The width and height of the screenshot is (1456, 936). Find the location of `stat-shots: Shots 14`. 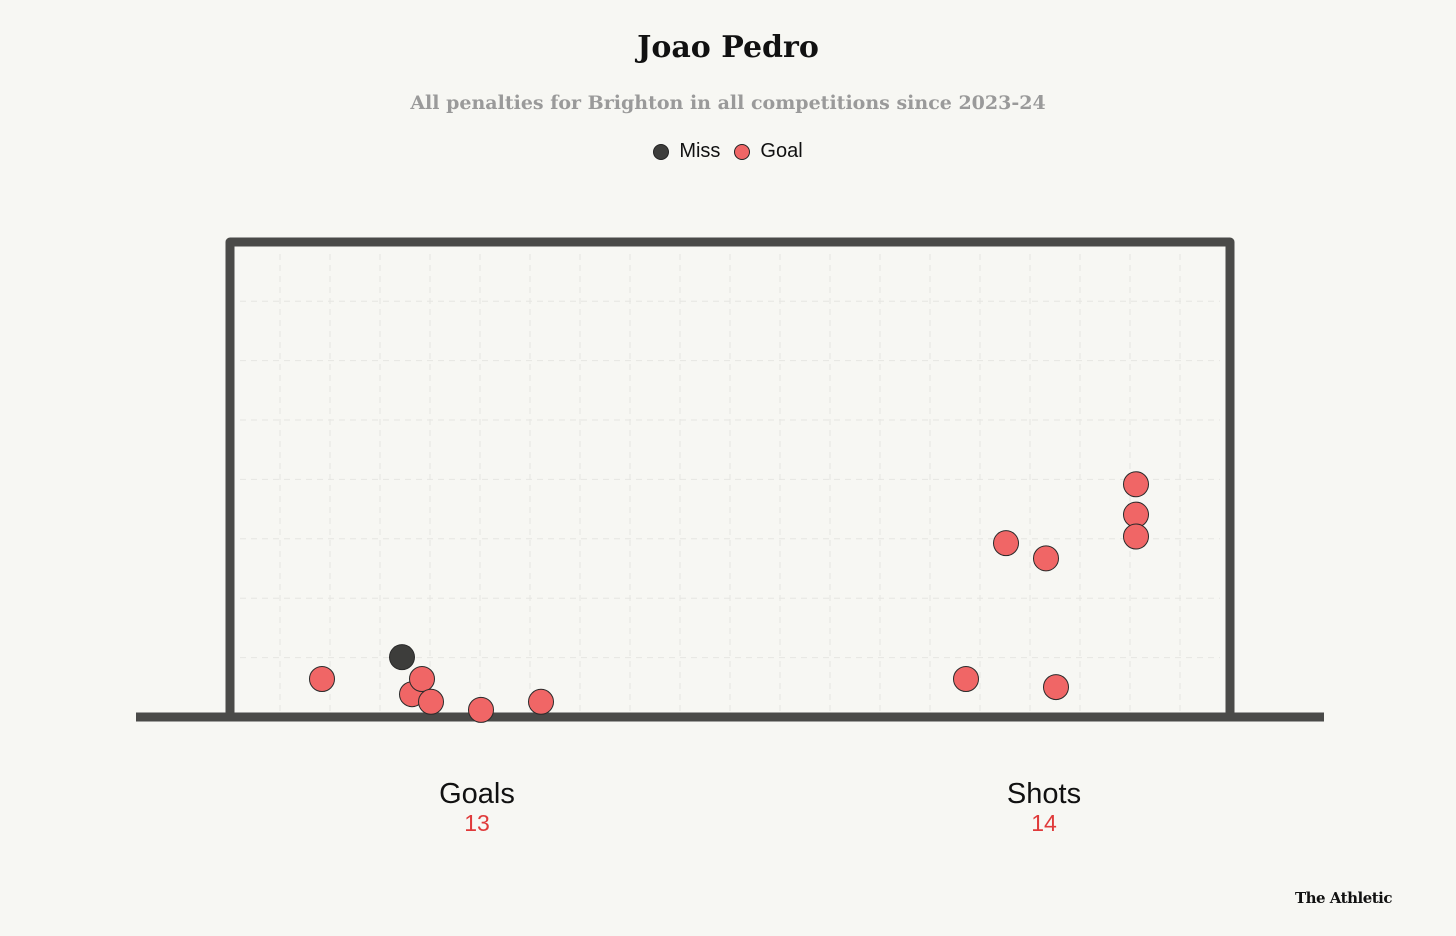

stat-shots: Shots 14 is located at coordinates (1044, 807).